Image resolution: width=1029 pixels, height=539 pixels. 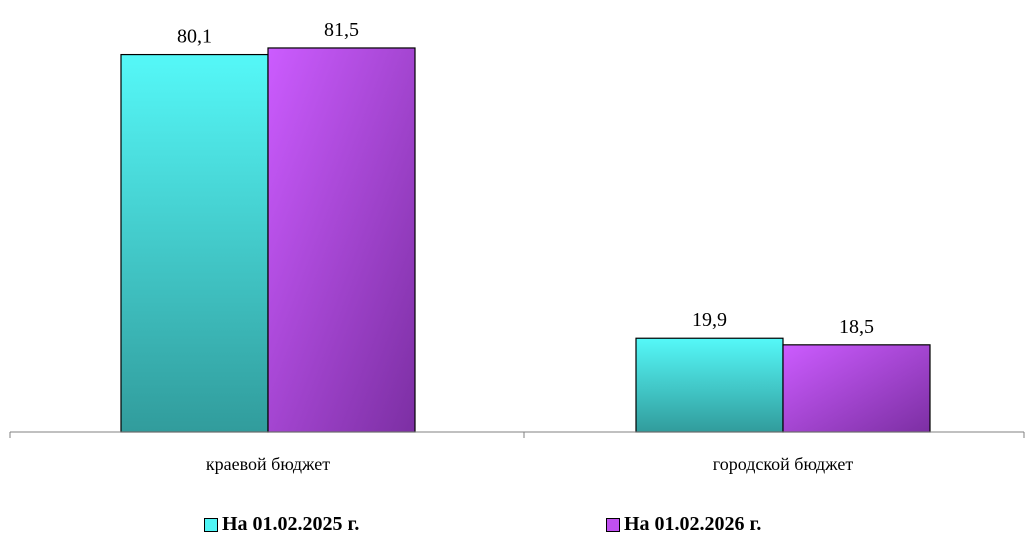 I want to click on data-label-series-2-cat-1: 81,5, so click(x=341, y=30).